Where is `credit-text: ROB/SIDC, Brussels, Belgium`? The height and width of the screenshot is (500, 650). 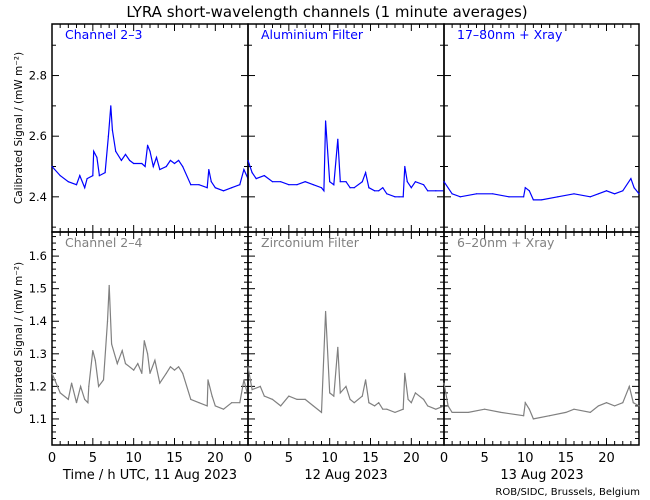
credit-text: ROB/SIDC, Brussels, Belgium is located at coordinates (567, 492).